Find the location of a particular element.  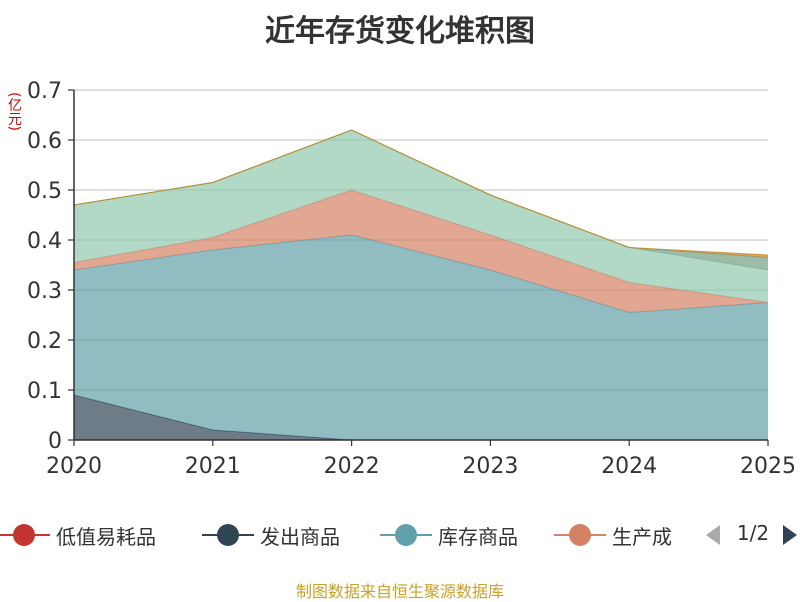

x-tick-label: 2023 is located at coordinates (490, 466).